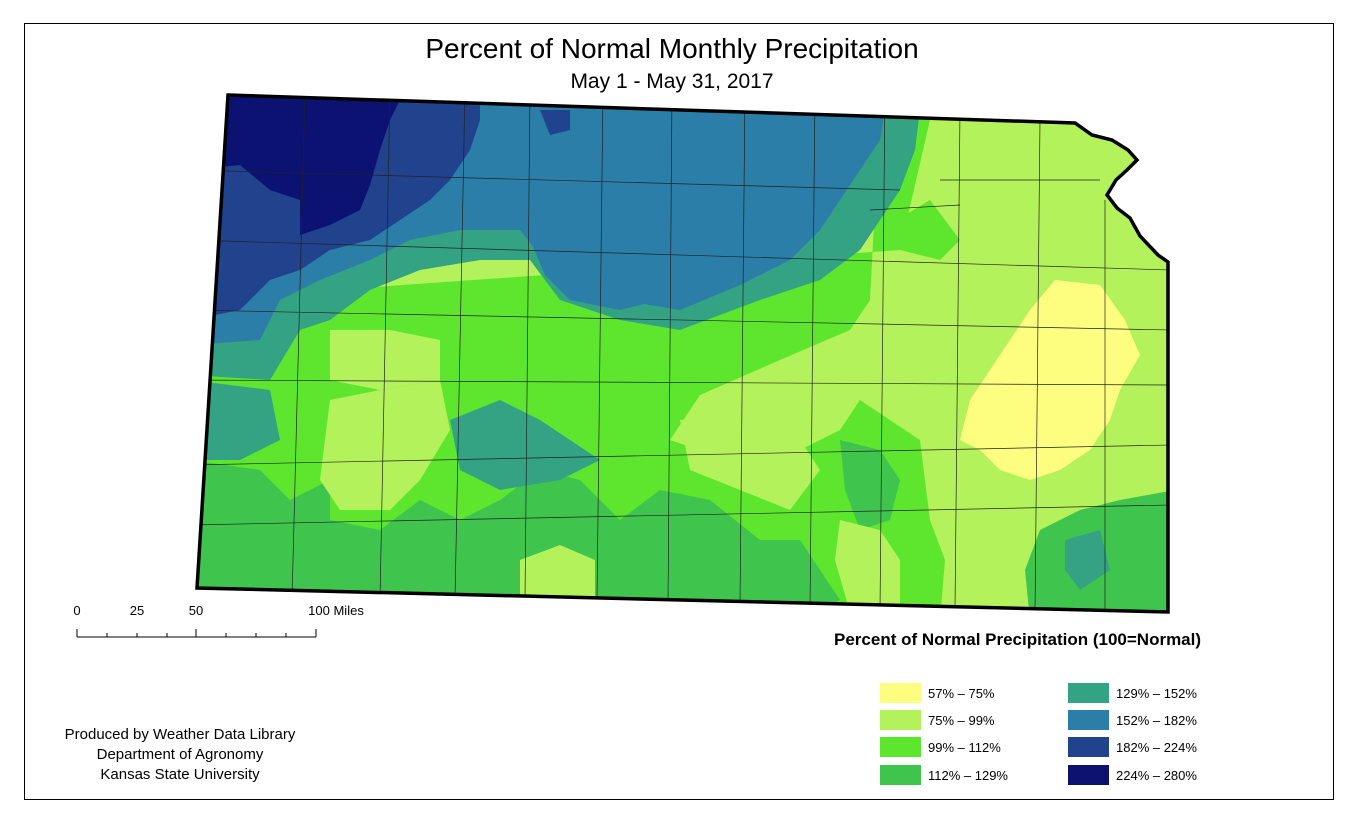 The height and width of the screenshot is (824, 1358). Describe the element at coordinates (555, 122) in the screenshot. I see `zone-182-224-n` at that location.